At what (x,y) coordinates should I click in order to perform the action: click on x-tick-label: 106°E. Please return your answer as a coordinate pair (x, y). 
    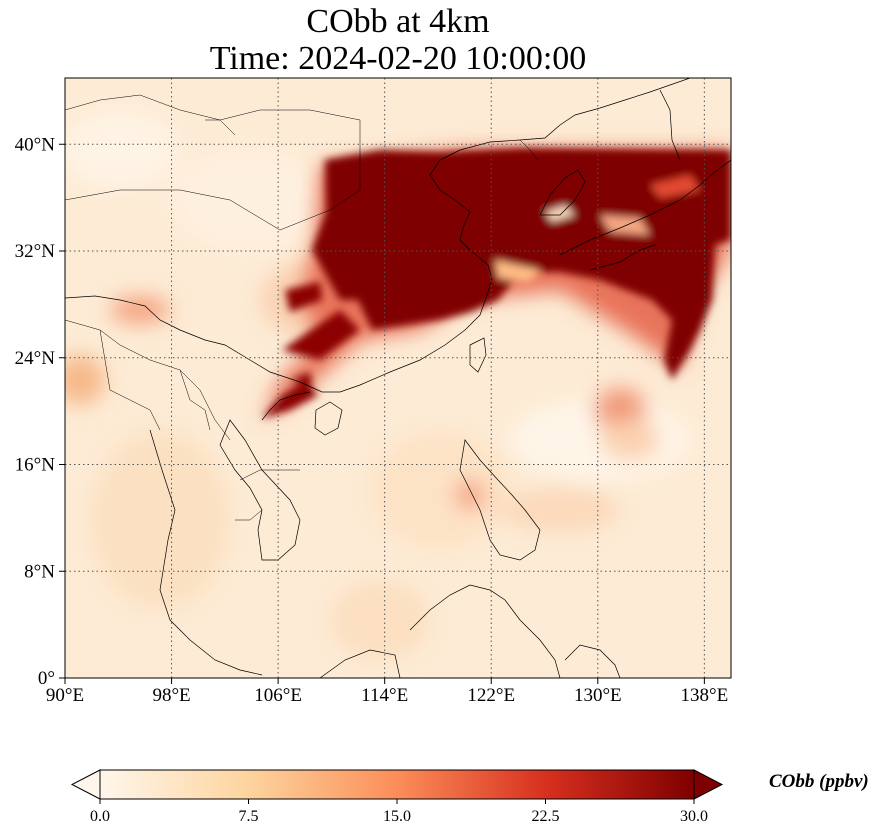
    Looking at the image, I should click on (278, 695).